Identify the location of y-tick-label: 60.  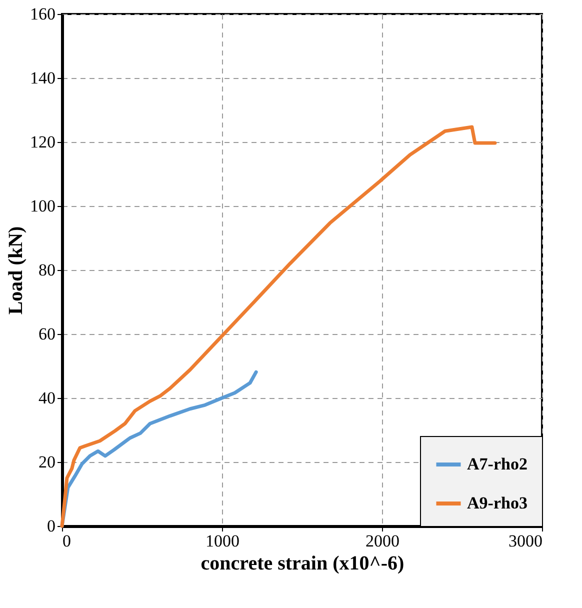
(47, 334).